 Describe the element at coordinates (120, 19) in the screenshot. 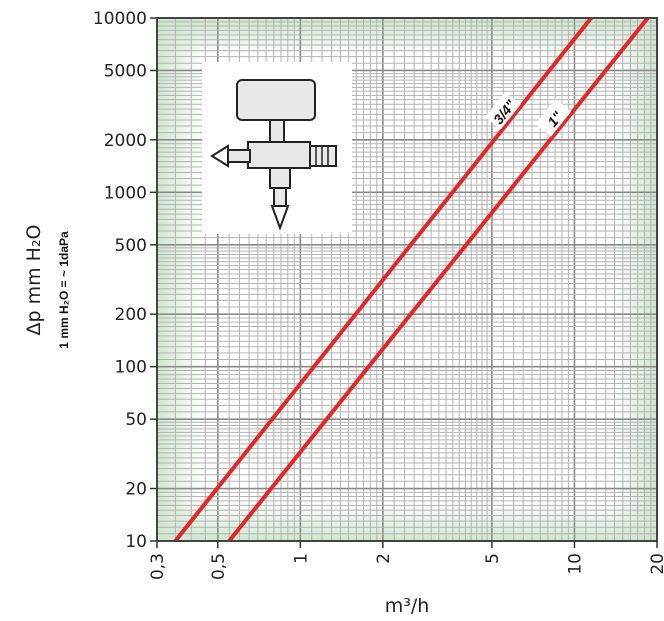

I see `y-tick-label: 10000` at that location.